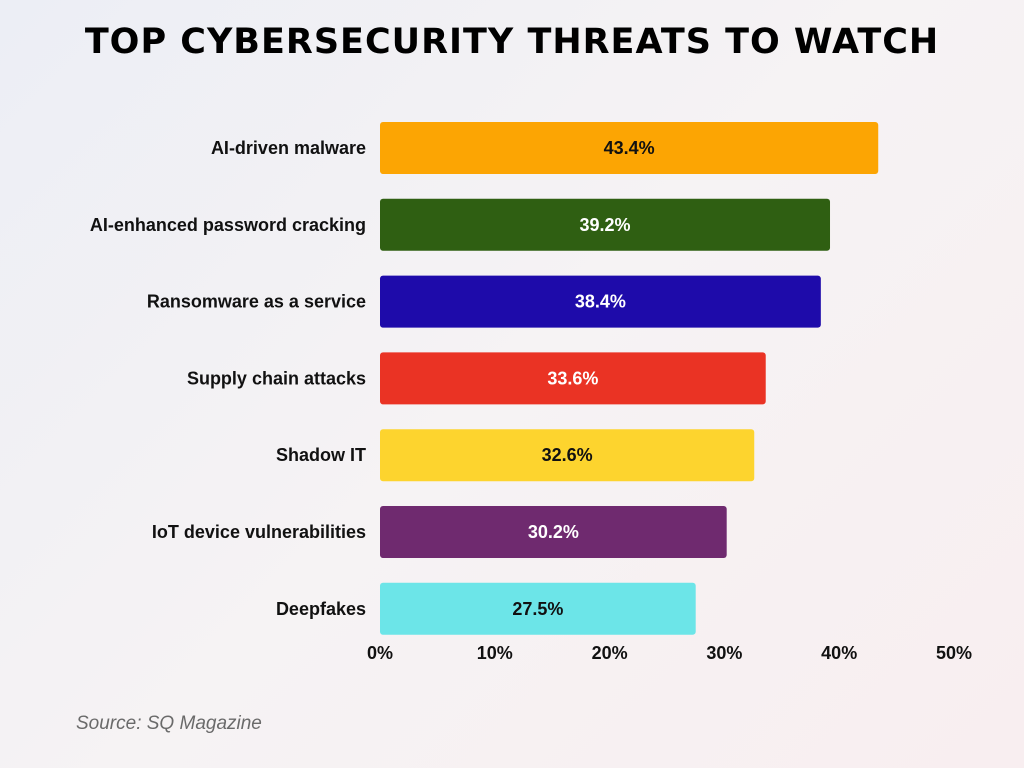 The height and width of the screenshot is (768, 1024). I want to click on bar-iot-device-vulnerabilities, so click(553, 532).